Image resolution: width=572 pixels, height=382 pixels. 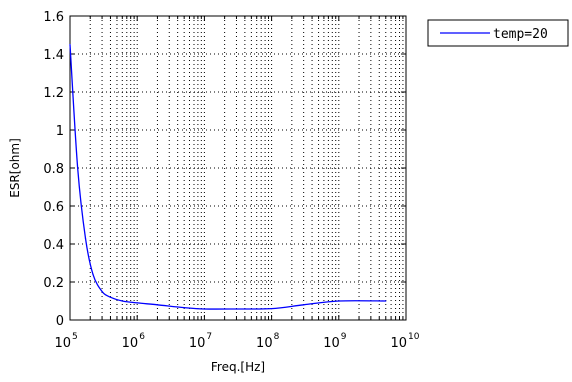 I want to click on x-tick-label: 10 5, so click(x=65, y=341).